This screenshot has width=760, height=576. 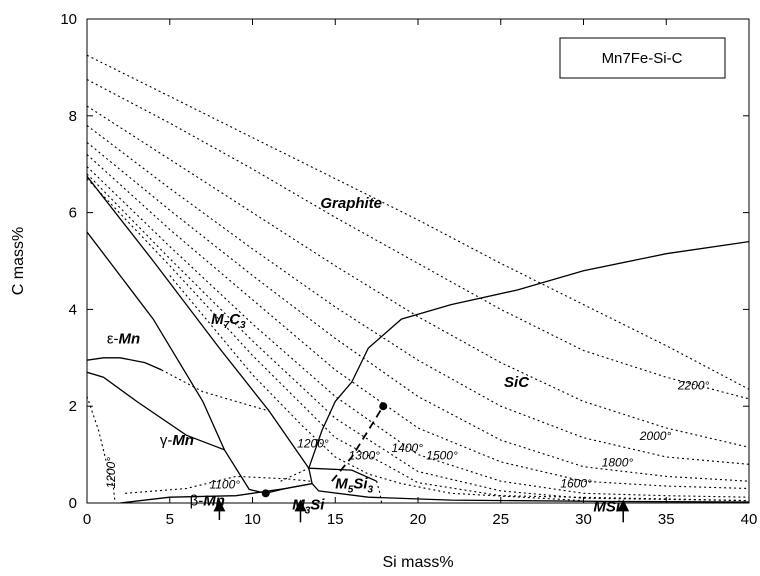 What do you see at coordinates (68, 19) in the screenshot?
I see `y-tick-label: 10` at bounding box center [68, 19].